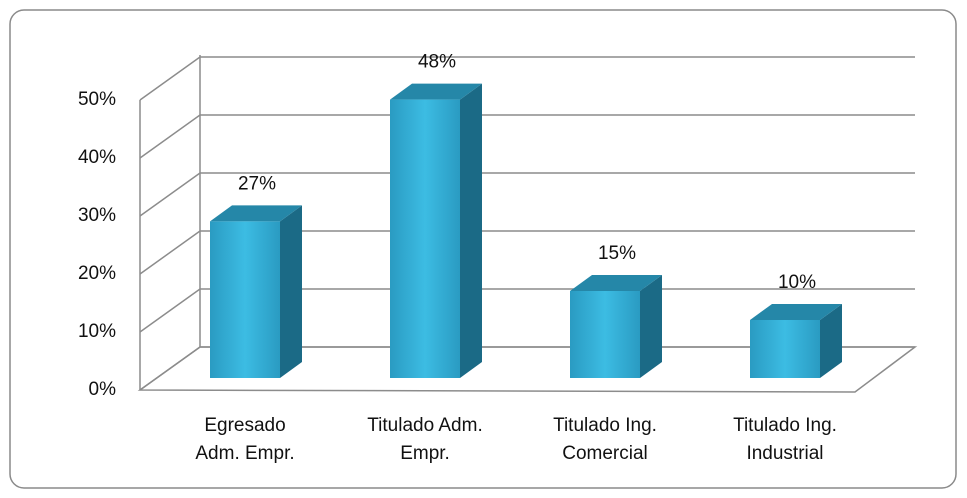 This screenshot has height=498, width=967. Describe the element at coordinates (97, 157) in the screenshot. I see `y-tick-label: 40%` at that location.